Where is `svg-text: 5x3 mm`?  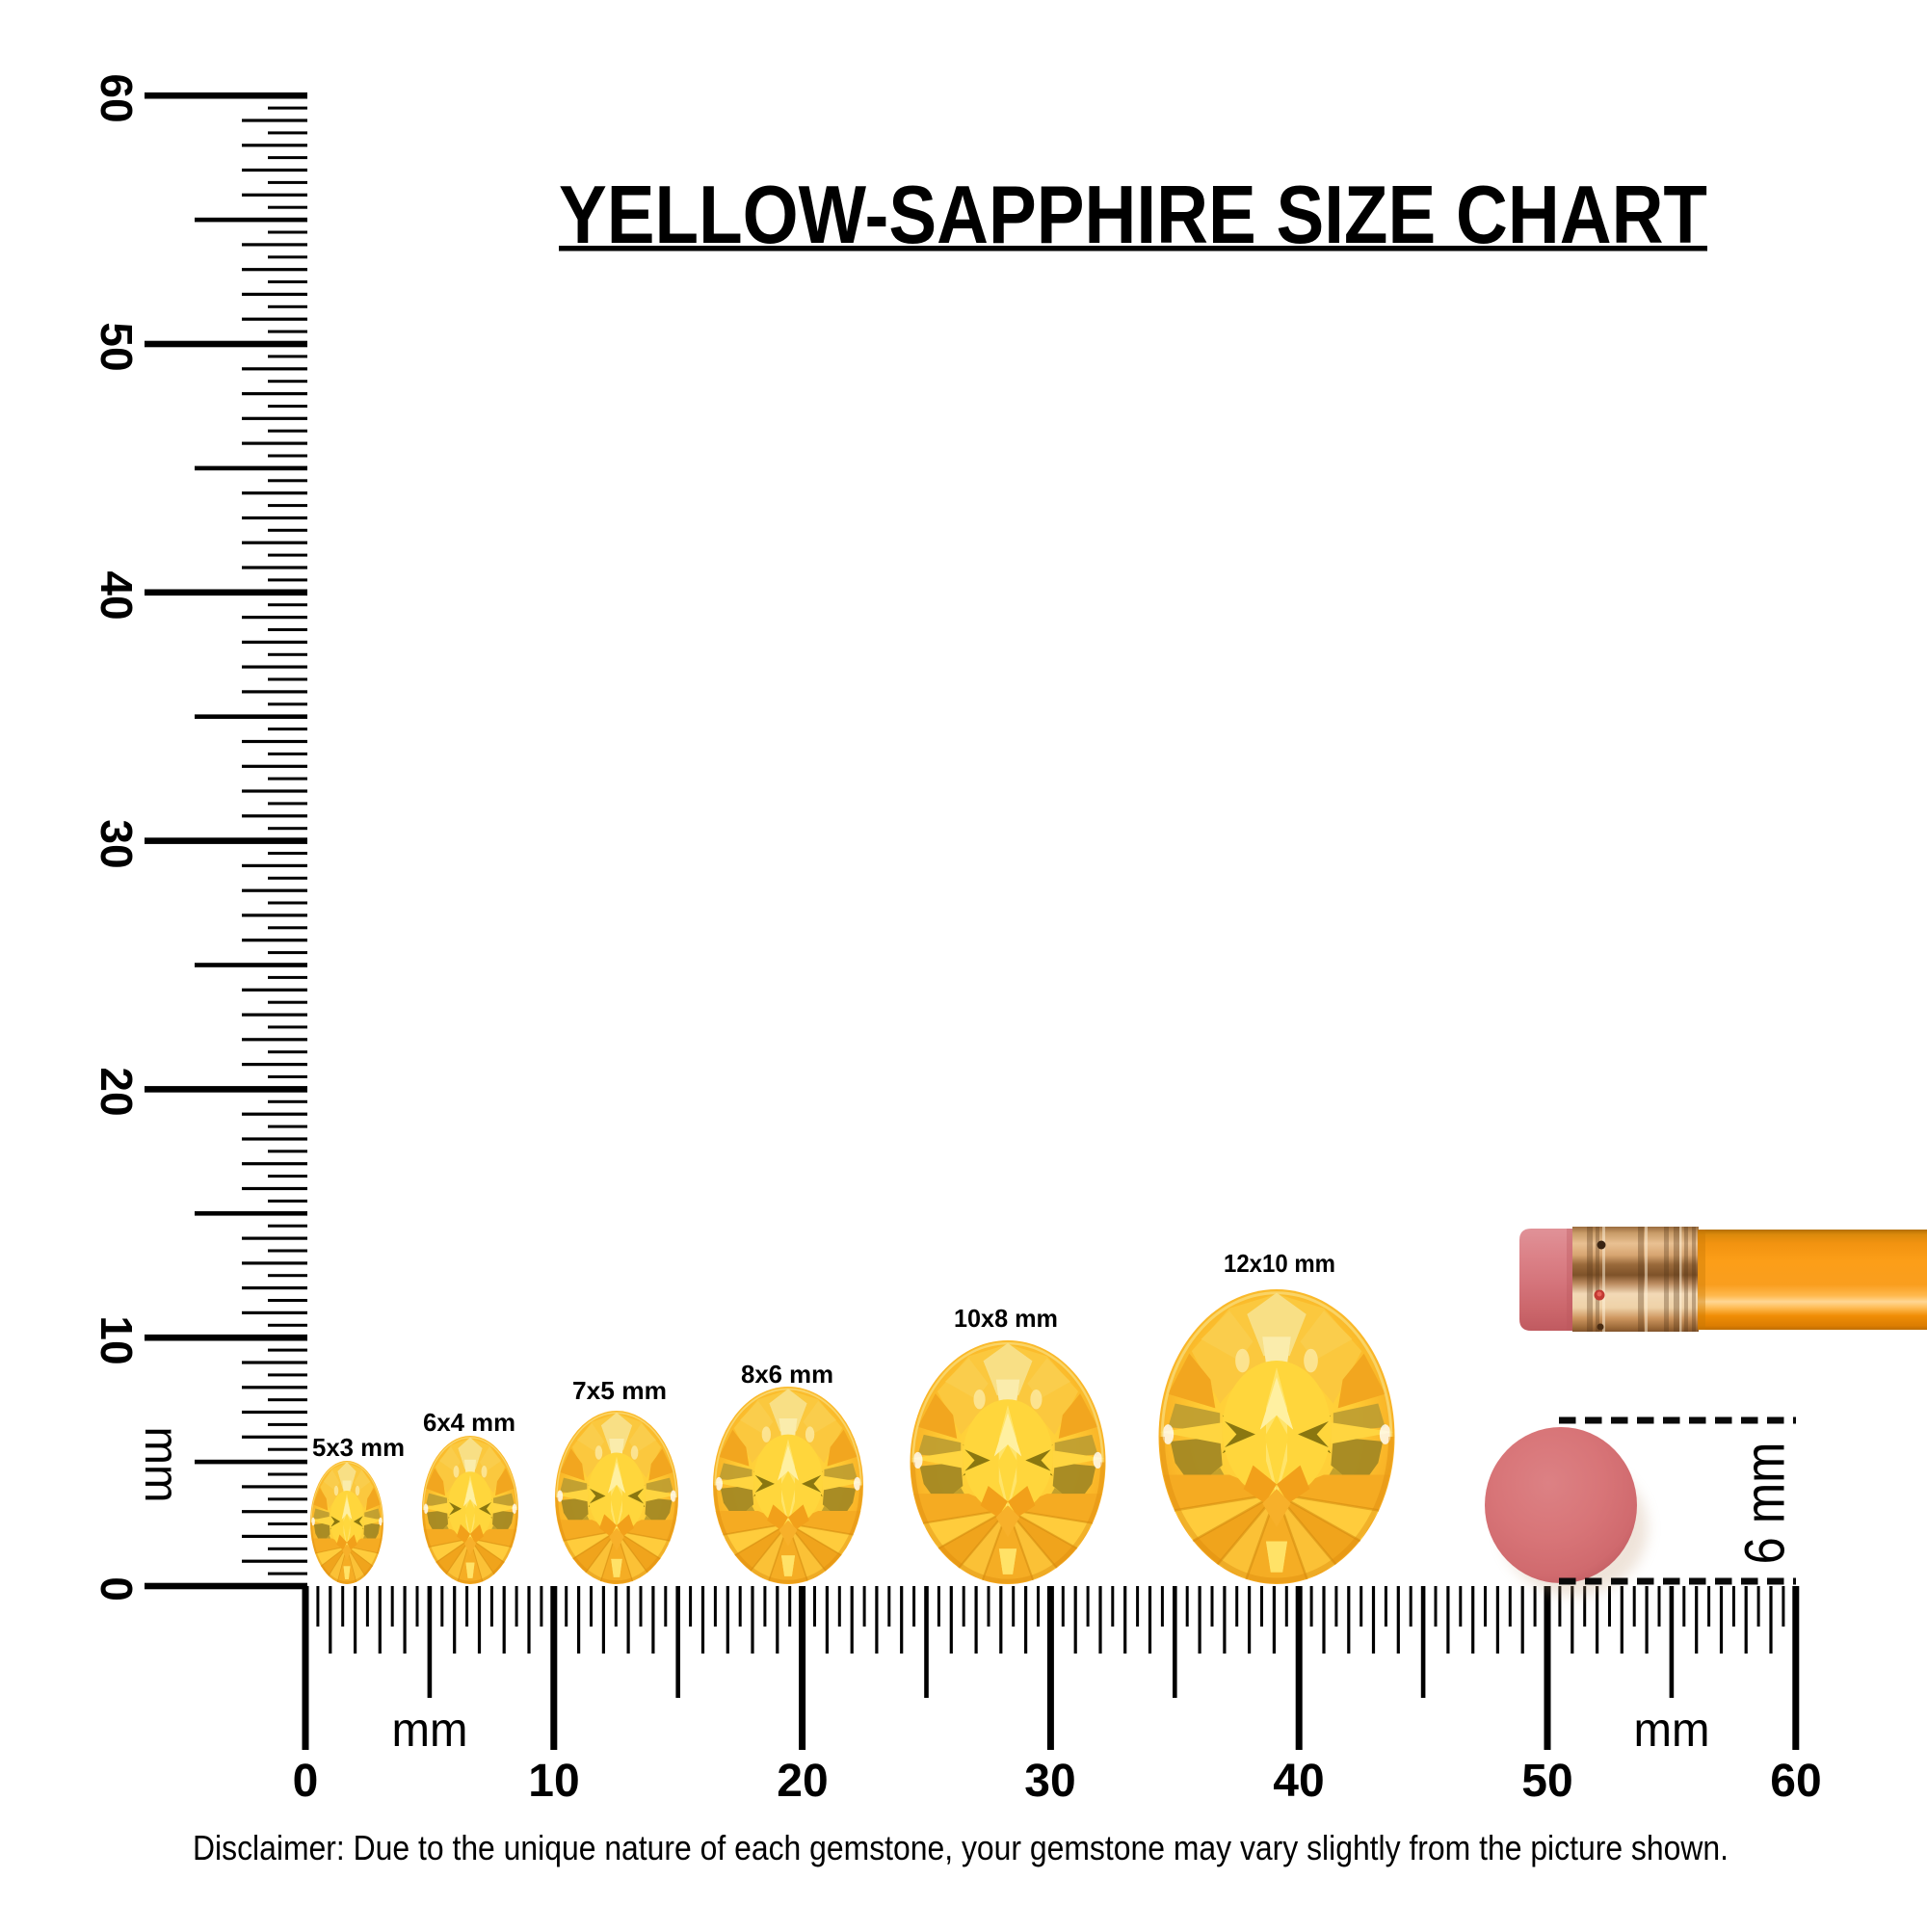 svg-text: 5x3 mm is located at coordinates (359, 1447).